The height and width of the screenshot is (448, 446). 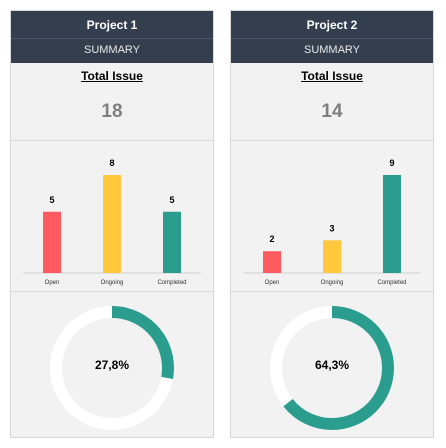 What do you see at coordinates (391, 163) in the screenshot?
I see `bar-value-label: 9` at bounding box center [391, 163].